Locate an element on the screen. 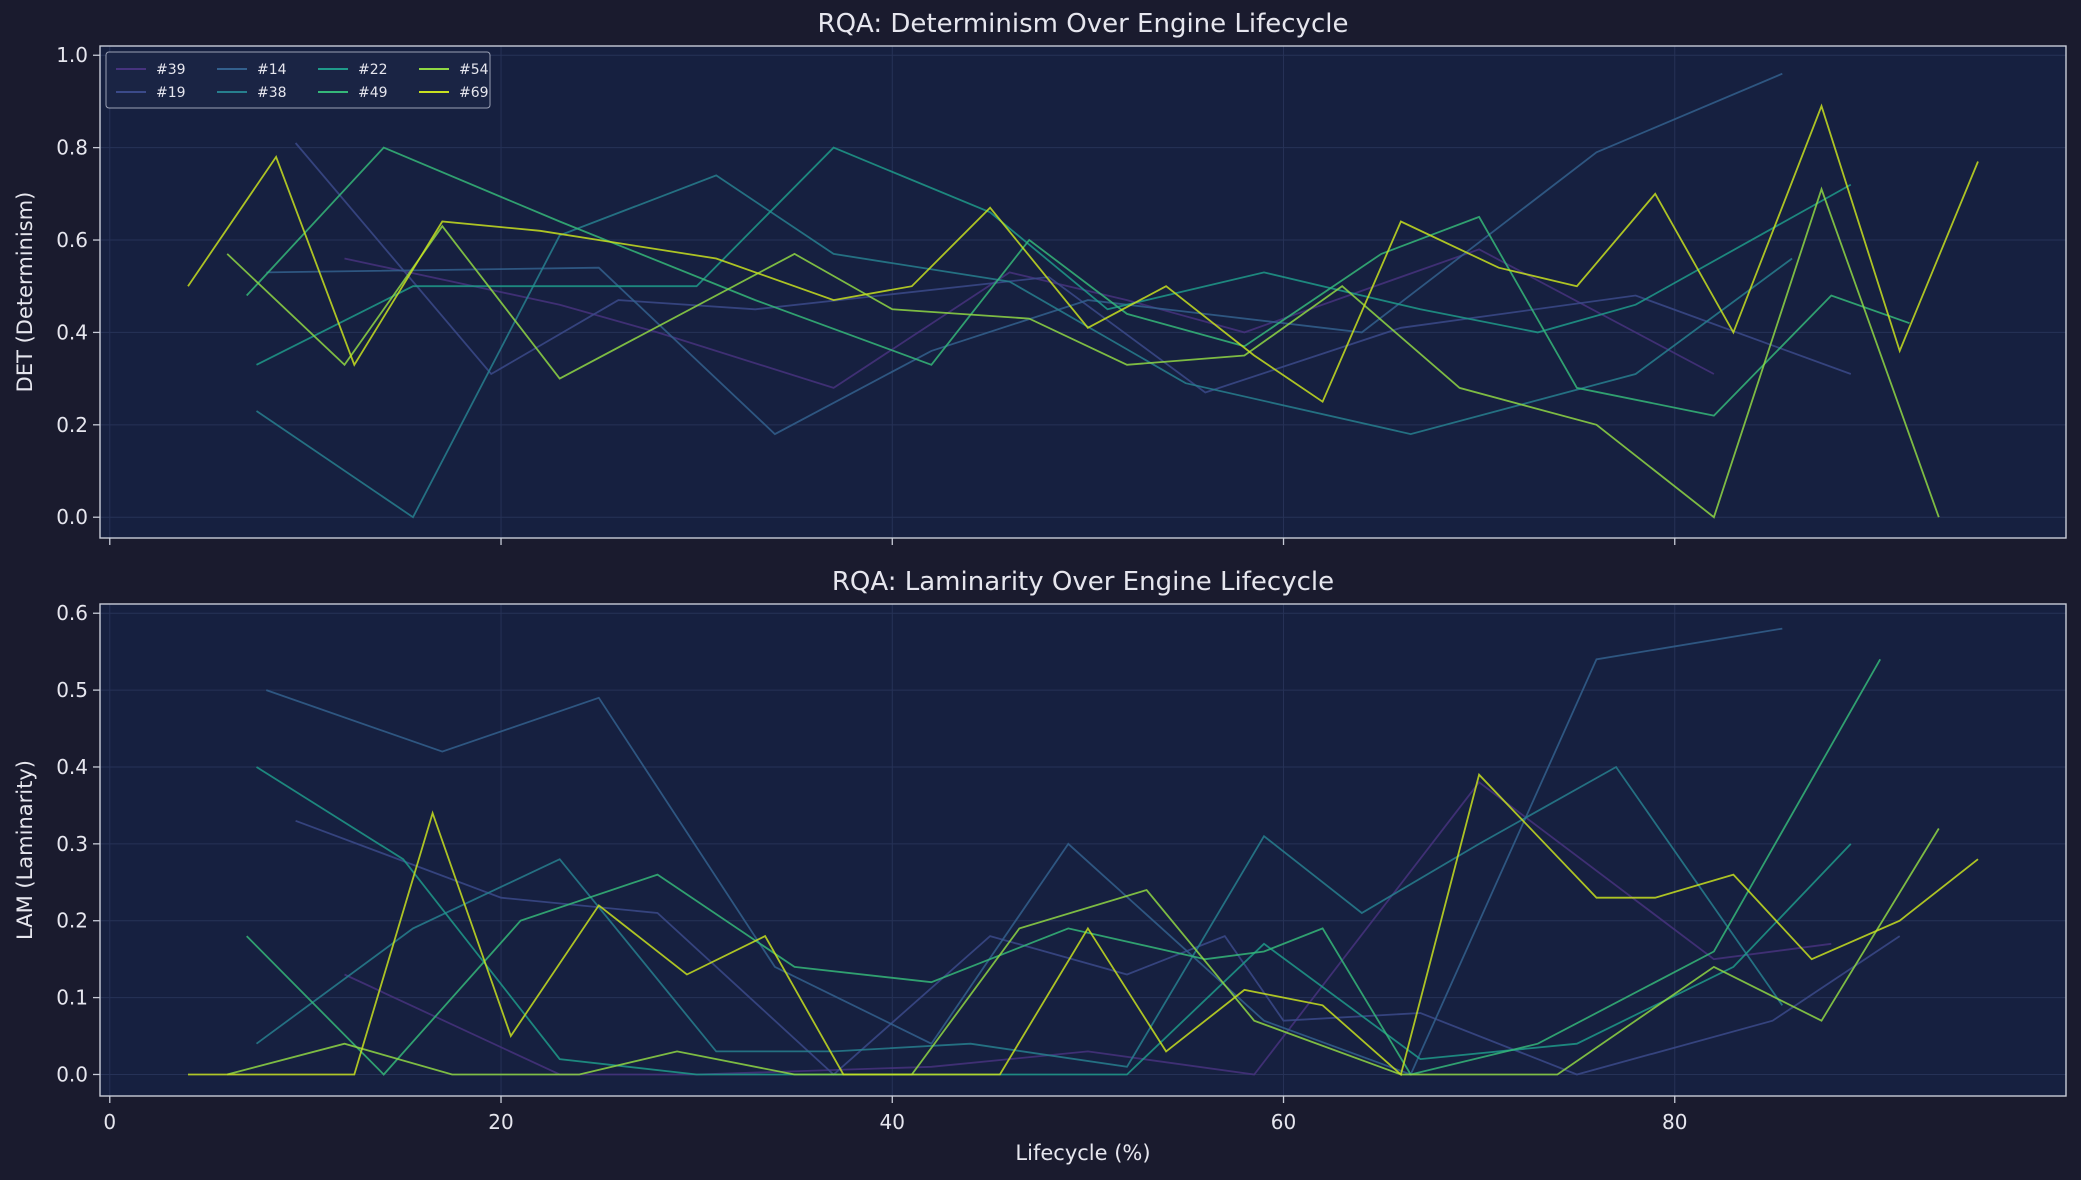 This screenshot has height=1180, width=2081. y-axis-label: LAM (Laminarity) is located at coordinates (25, 850).